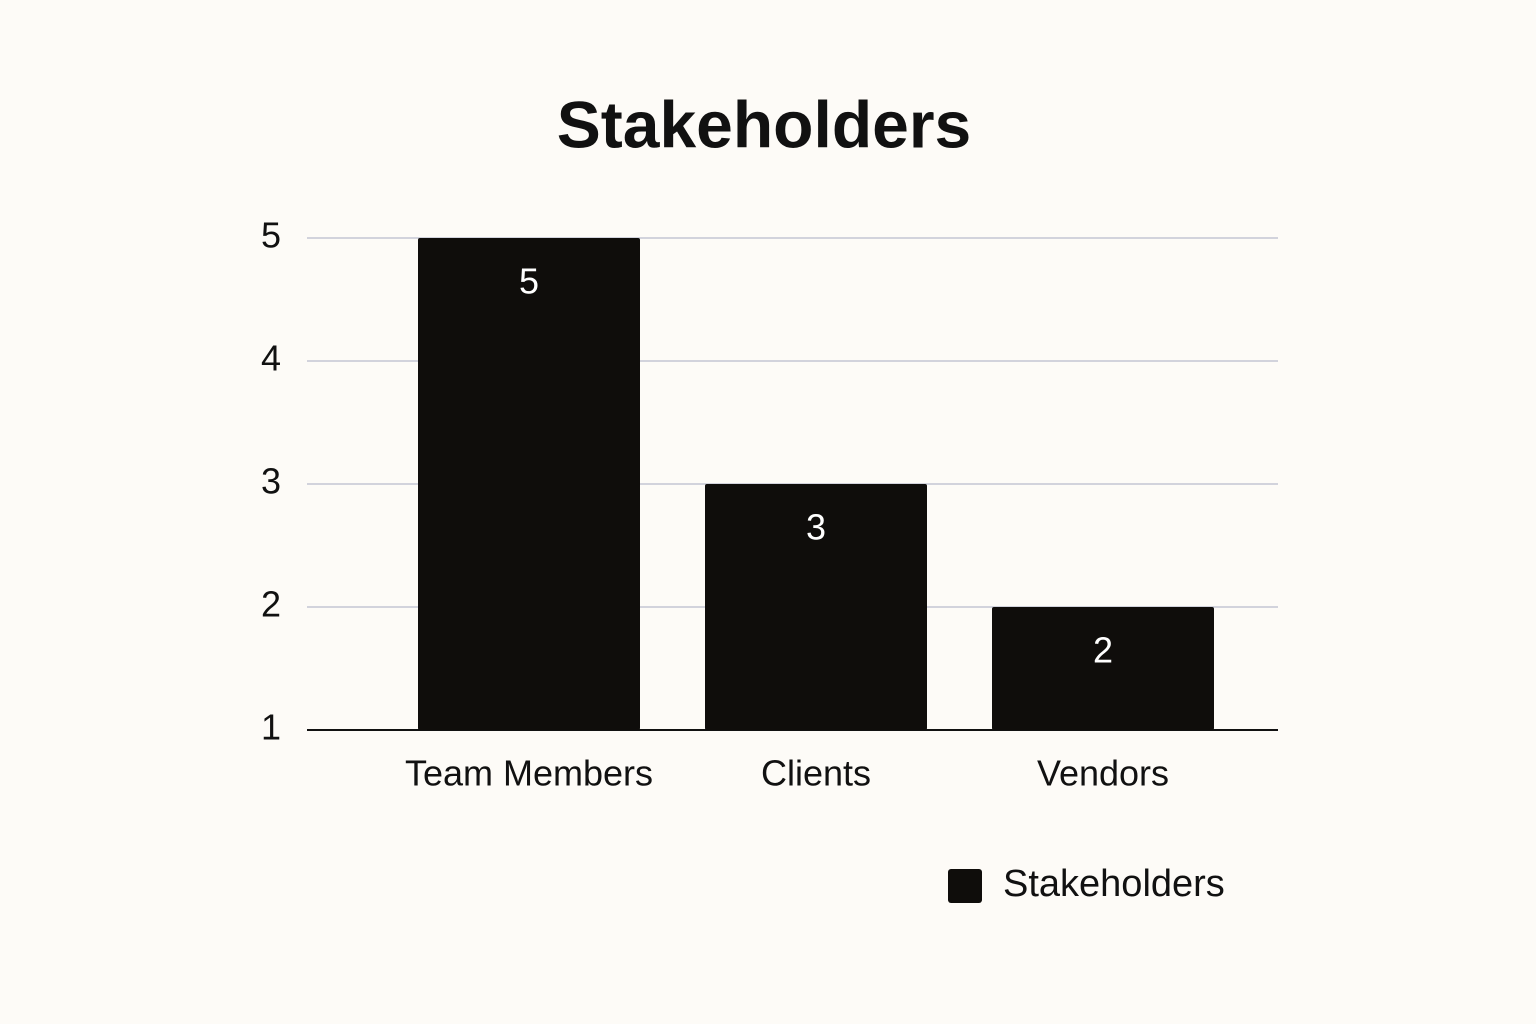 Image resolution: width=1536 pixels, height=1024 pixels. I want to click on value-label: 3, so click(816, 527).